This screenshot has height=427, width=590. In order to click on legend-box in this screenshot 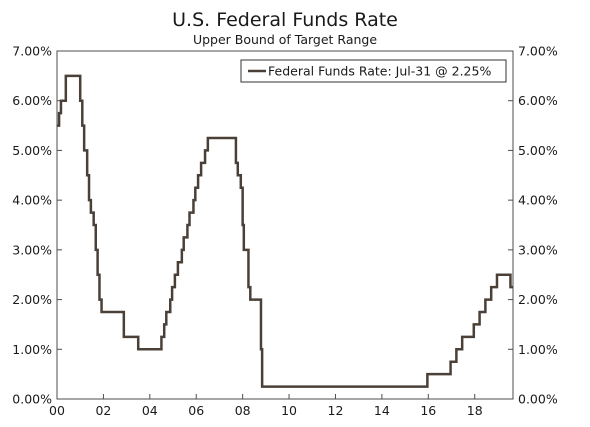, I will do `click(373, 71)`.